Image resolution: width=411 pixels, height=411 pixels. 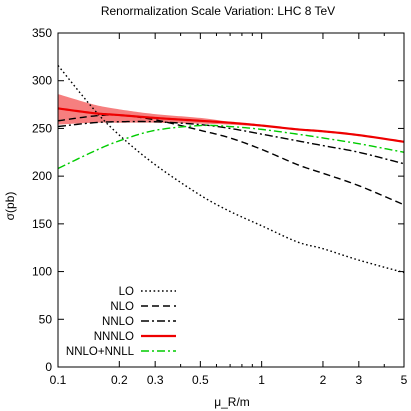 I want to click on series-line-nnlo-nnll, so click(x=231, y=147).